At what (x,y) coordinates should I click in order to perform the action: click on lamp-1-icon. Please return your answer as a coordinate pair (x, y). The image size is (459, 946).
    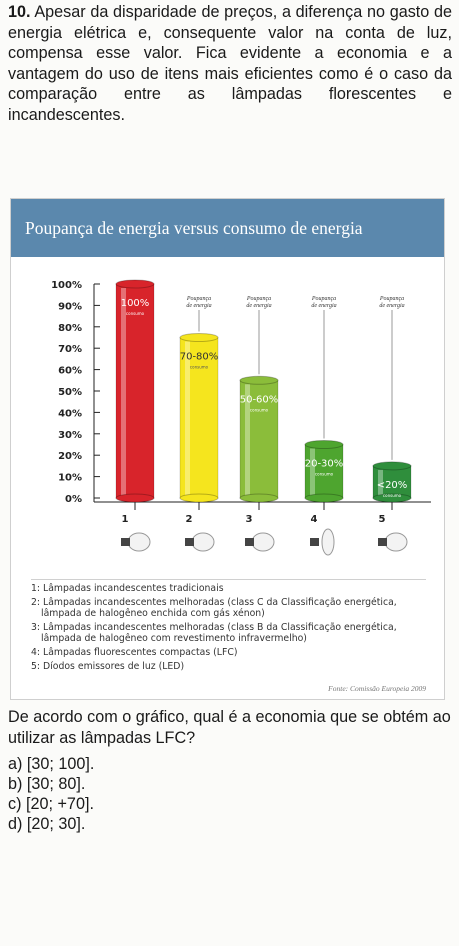
    Looking at the image, I should click on (136, 542).